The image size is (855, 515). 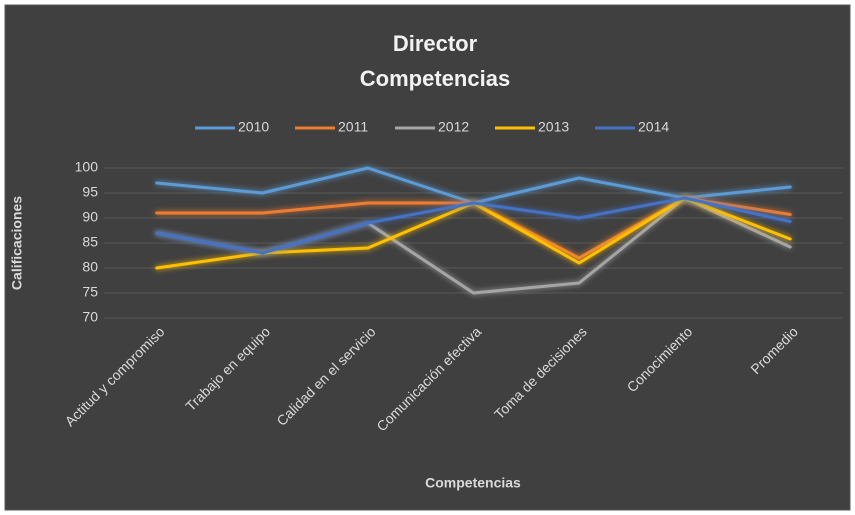 I want to click on y-axis-label: Calificaciones, so click(x=17, y=243).